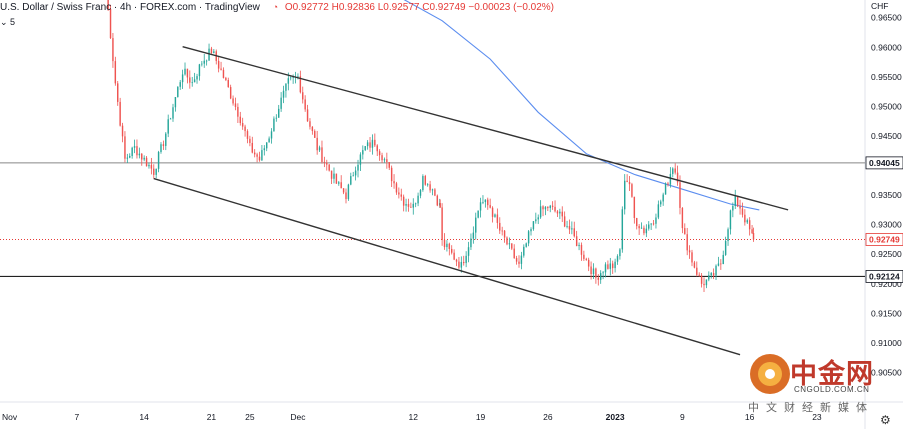 The width and height of the screenshot is (903, 434). I want to click on price-label: 0.92749, so click(884, 239).